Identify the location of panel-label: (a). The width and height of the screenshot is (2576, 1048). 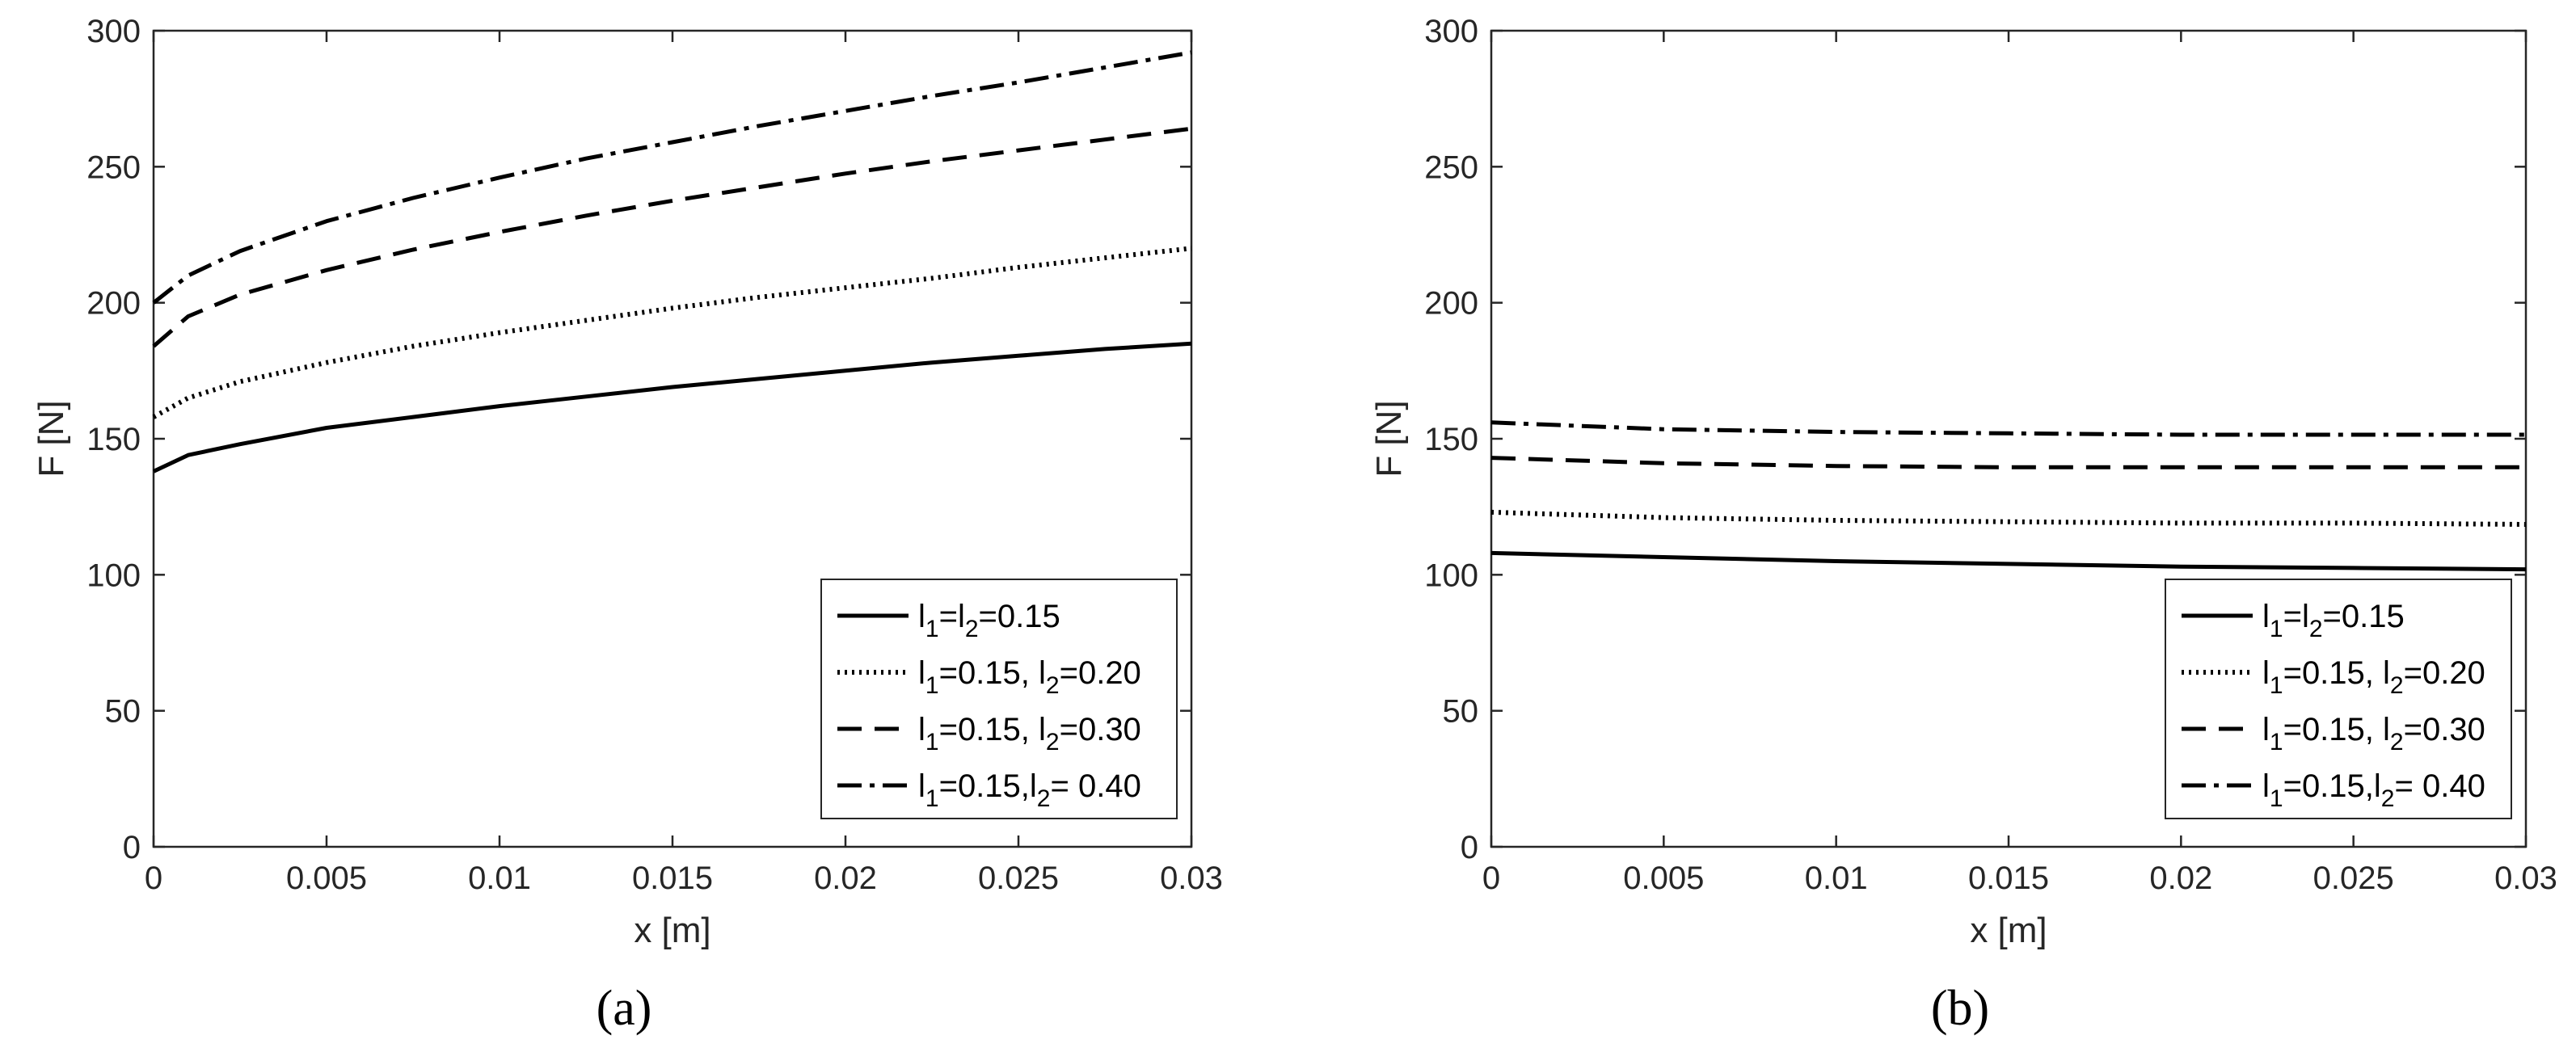
(624, 1008).